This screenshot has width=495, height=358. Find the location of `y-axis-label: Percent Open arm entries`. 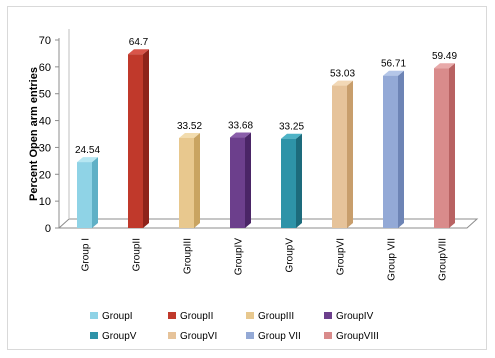

y-axis-label: Percent Open arm entries is located at coordinates (34, 134).